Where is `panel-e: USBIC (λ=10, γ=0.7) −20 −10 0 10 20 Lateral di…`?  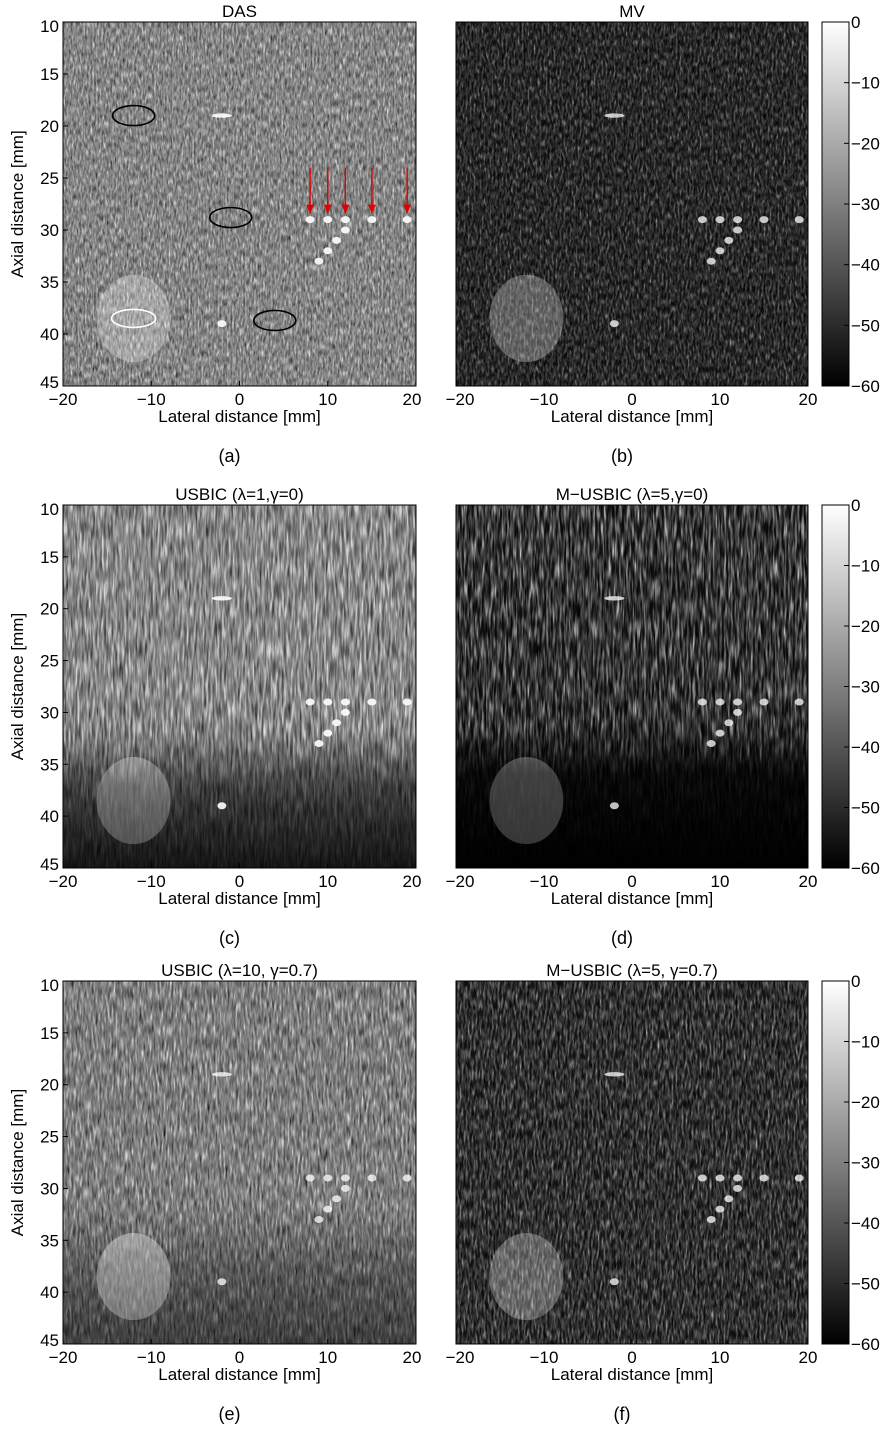
panel-e: USBIC (λ=10, γ=0.7) −20 −10 0 10 20 Lateral di… is located at coordinates (214, 1192).